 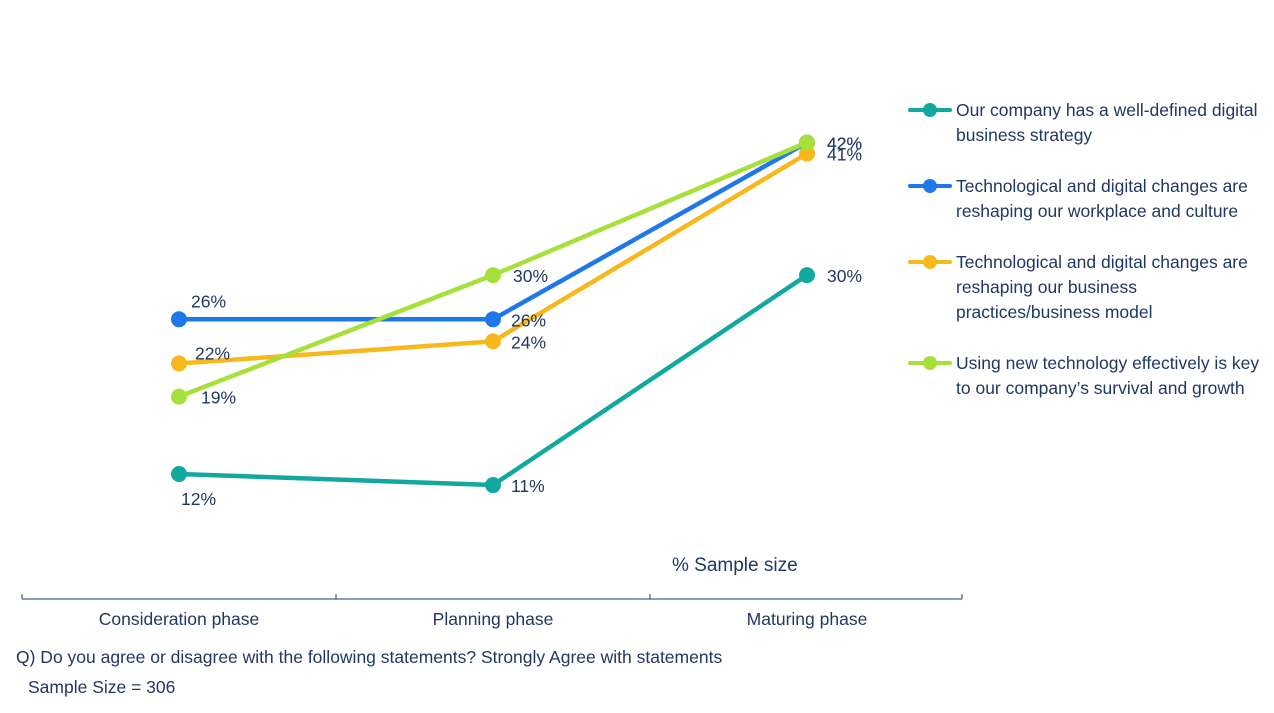 What do you see at coordinates (102, 687) in the screenshot?
I see `sample-size: Sample Size = 306` at bounding box center [102, 687].